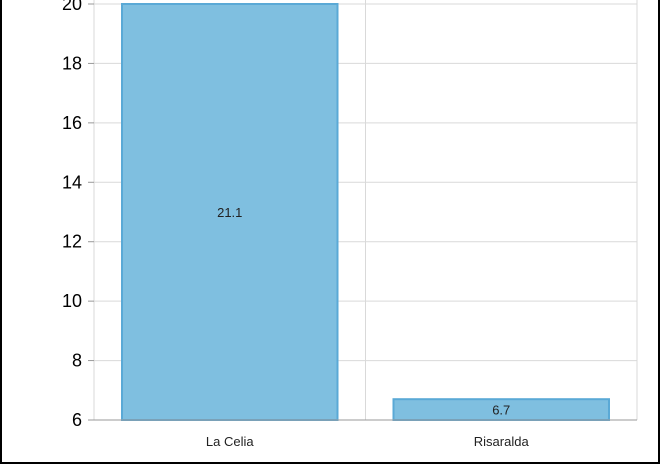 The image size is (660, 464). I want to click on y-tick-label: 18, so click(72, 63).